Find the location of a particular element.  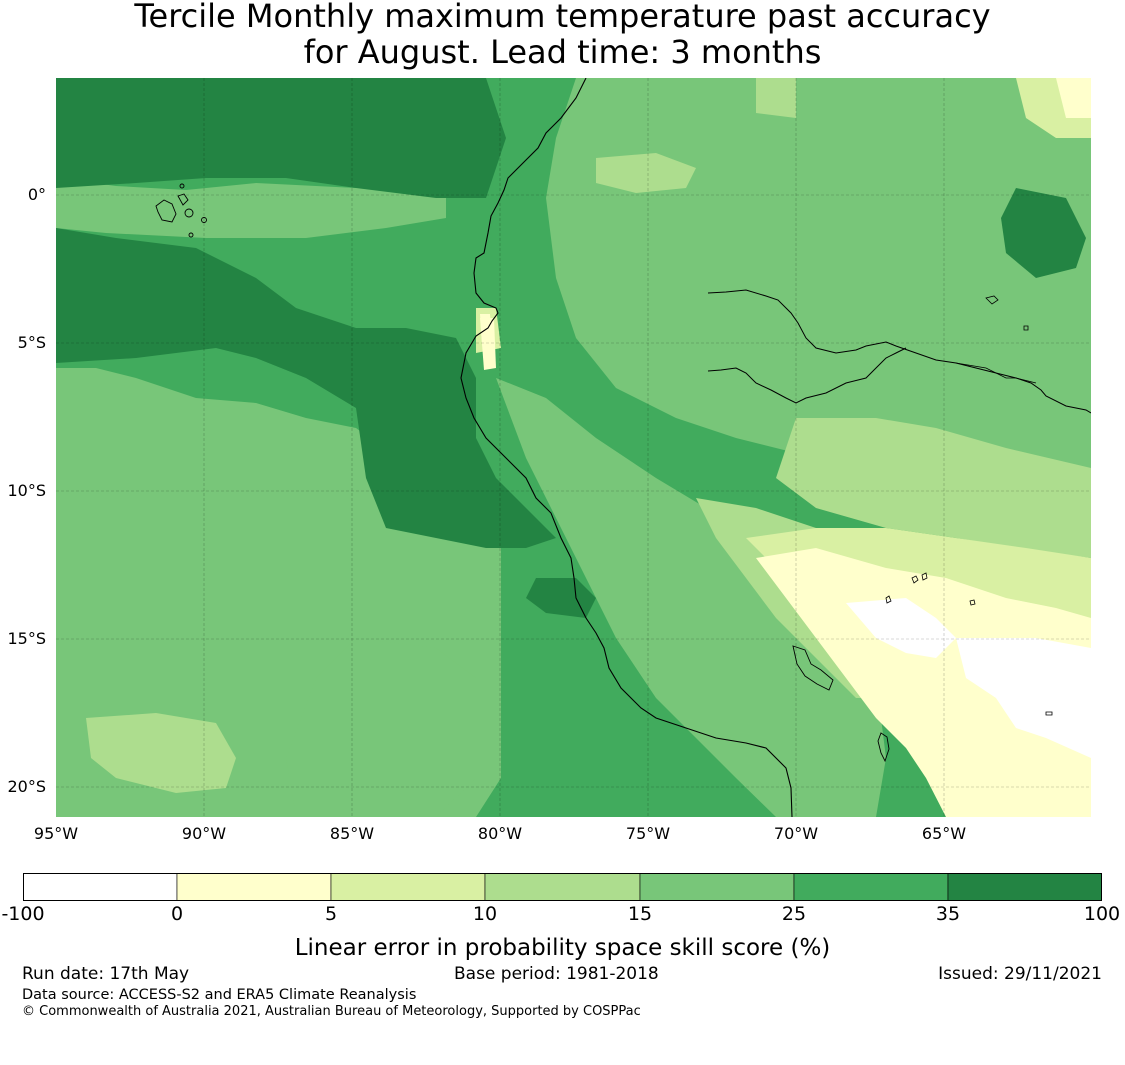

legend-tick-10: 10 is located at coordinates (485, 914).